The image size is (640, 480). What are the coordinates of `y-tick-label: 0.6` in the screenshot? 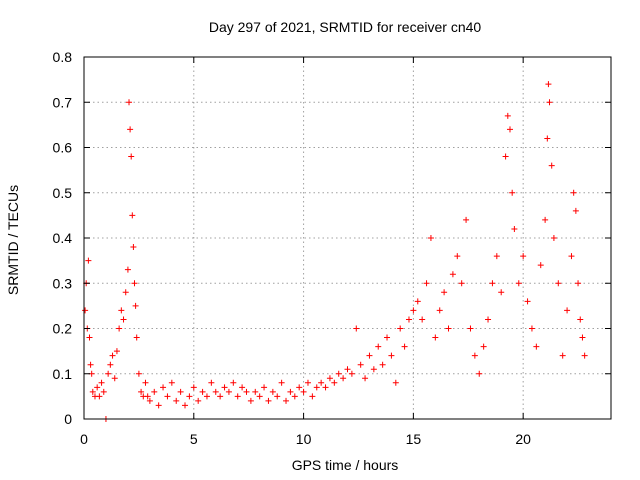 It's located at (63, 148).